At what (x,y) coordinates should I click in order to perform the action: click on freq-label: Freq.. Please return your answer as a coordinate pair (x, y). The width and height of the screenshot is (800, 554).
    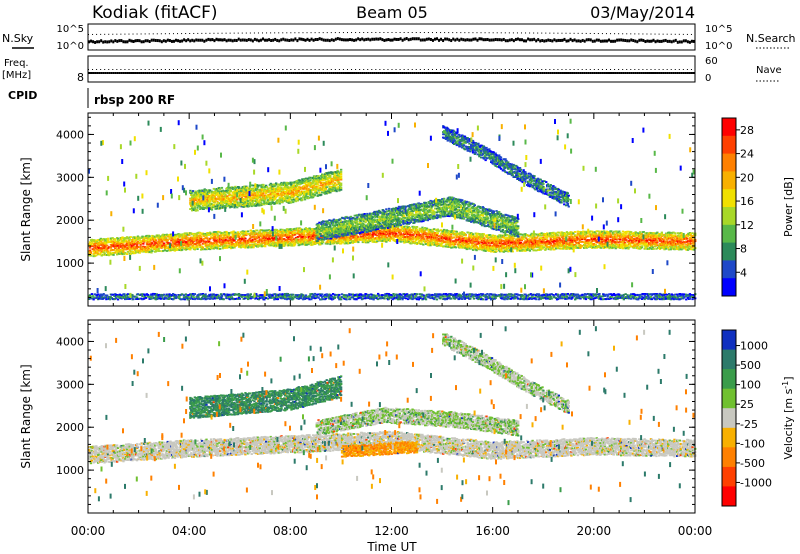
    Looking at the image, I should click on (16, 63).